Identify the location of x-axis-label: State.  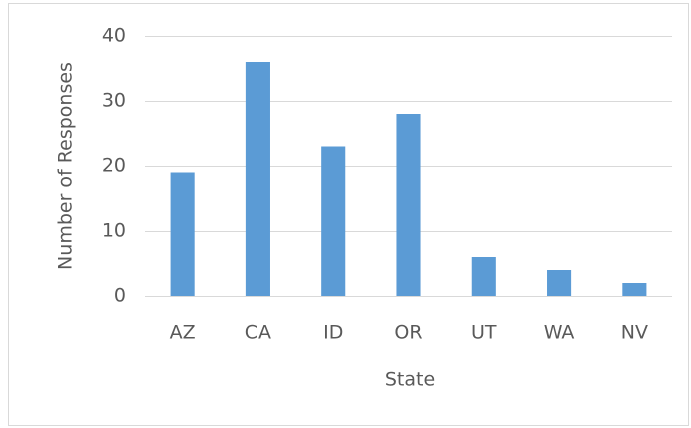
(410, 380).